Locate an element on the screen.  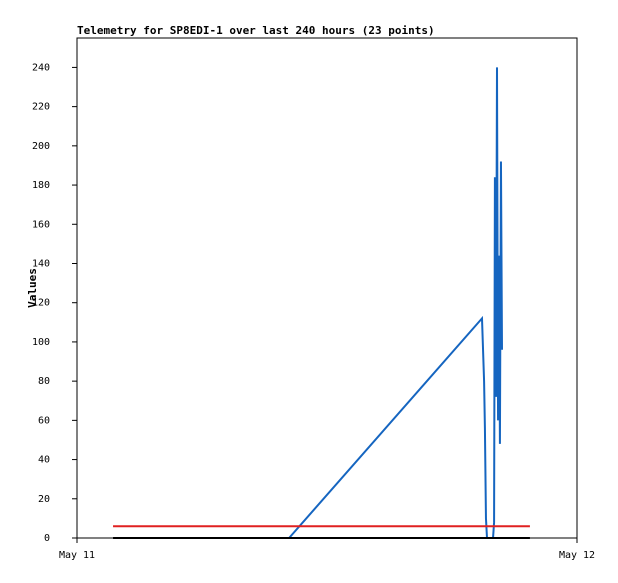
x-tick-label: May 11 is located at coordinates (77, 555).